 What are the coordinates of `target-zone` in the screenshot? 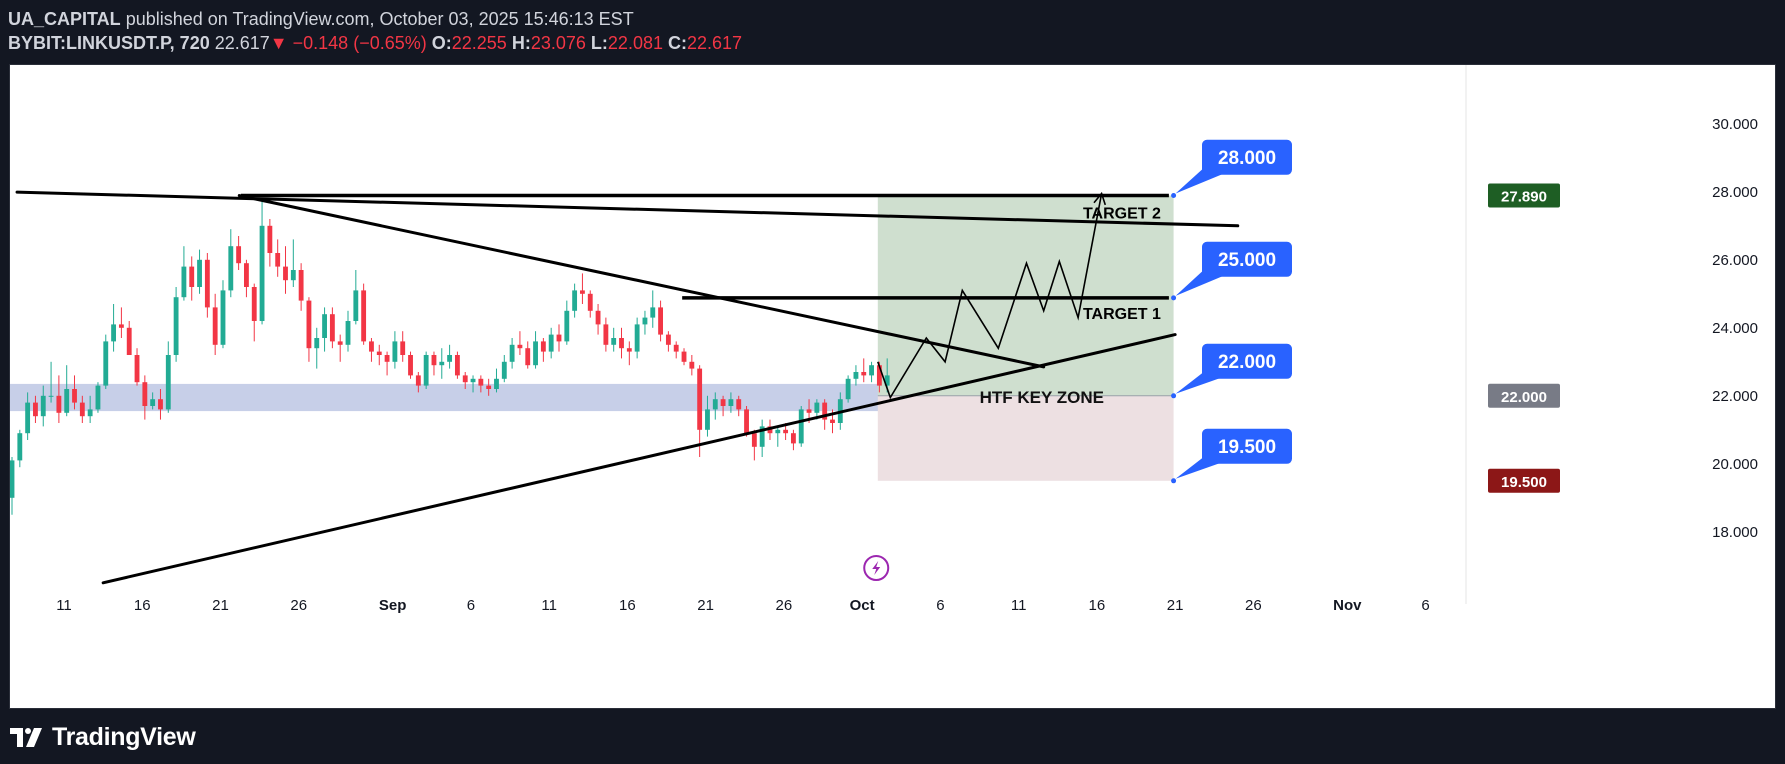 It's located at (1025, 295).